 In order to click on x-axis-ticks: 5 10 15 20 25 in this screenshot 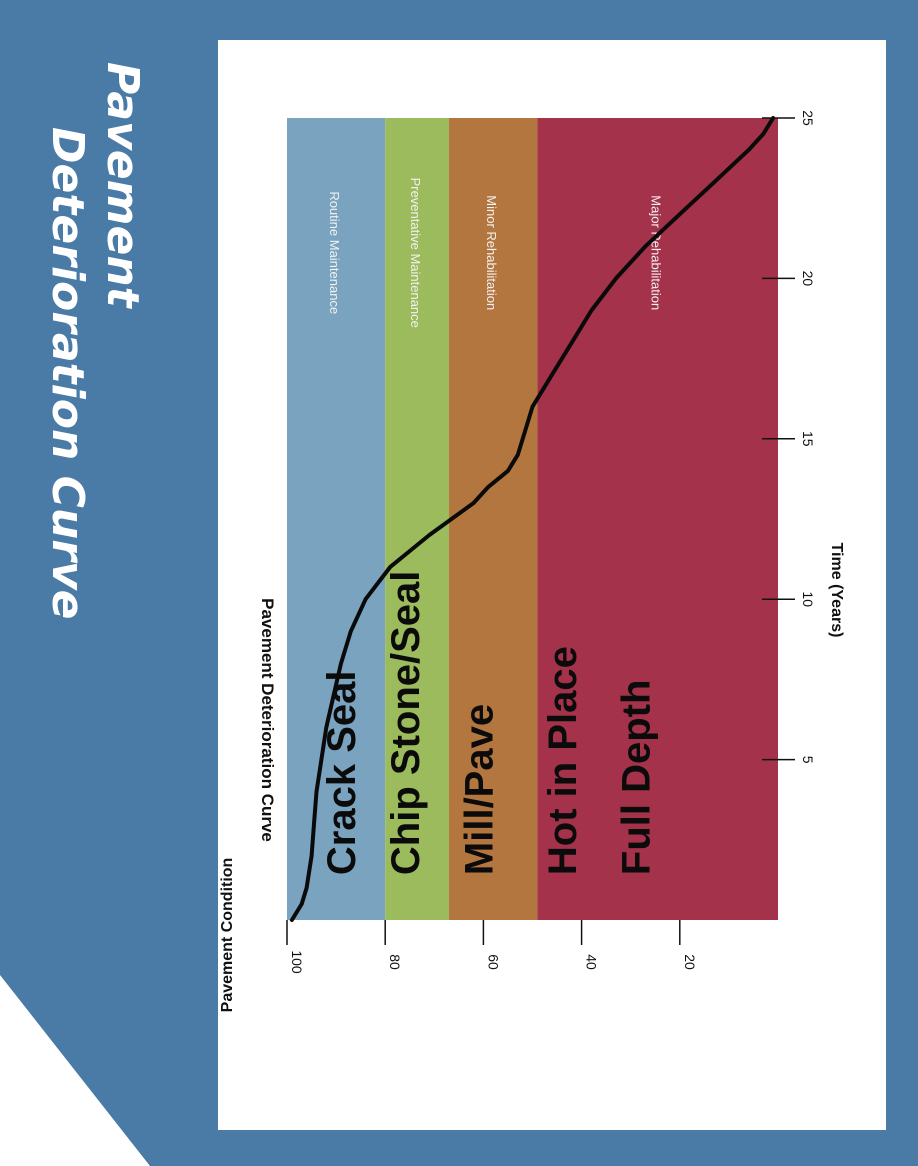, I will do `click(789, 437)`.